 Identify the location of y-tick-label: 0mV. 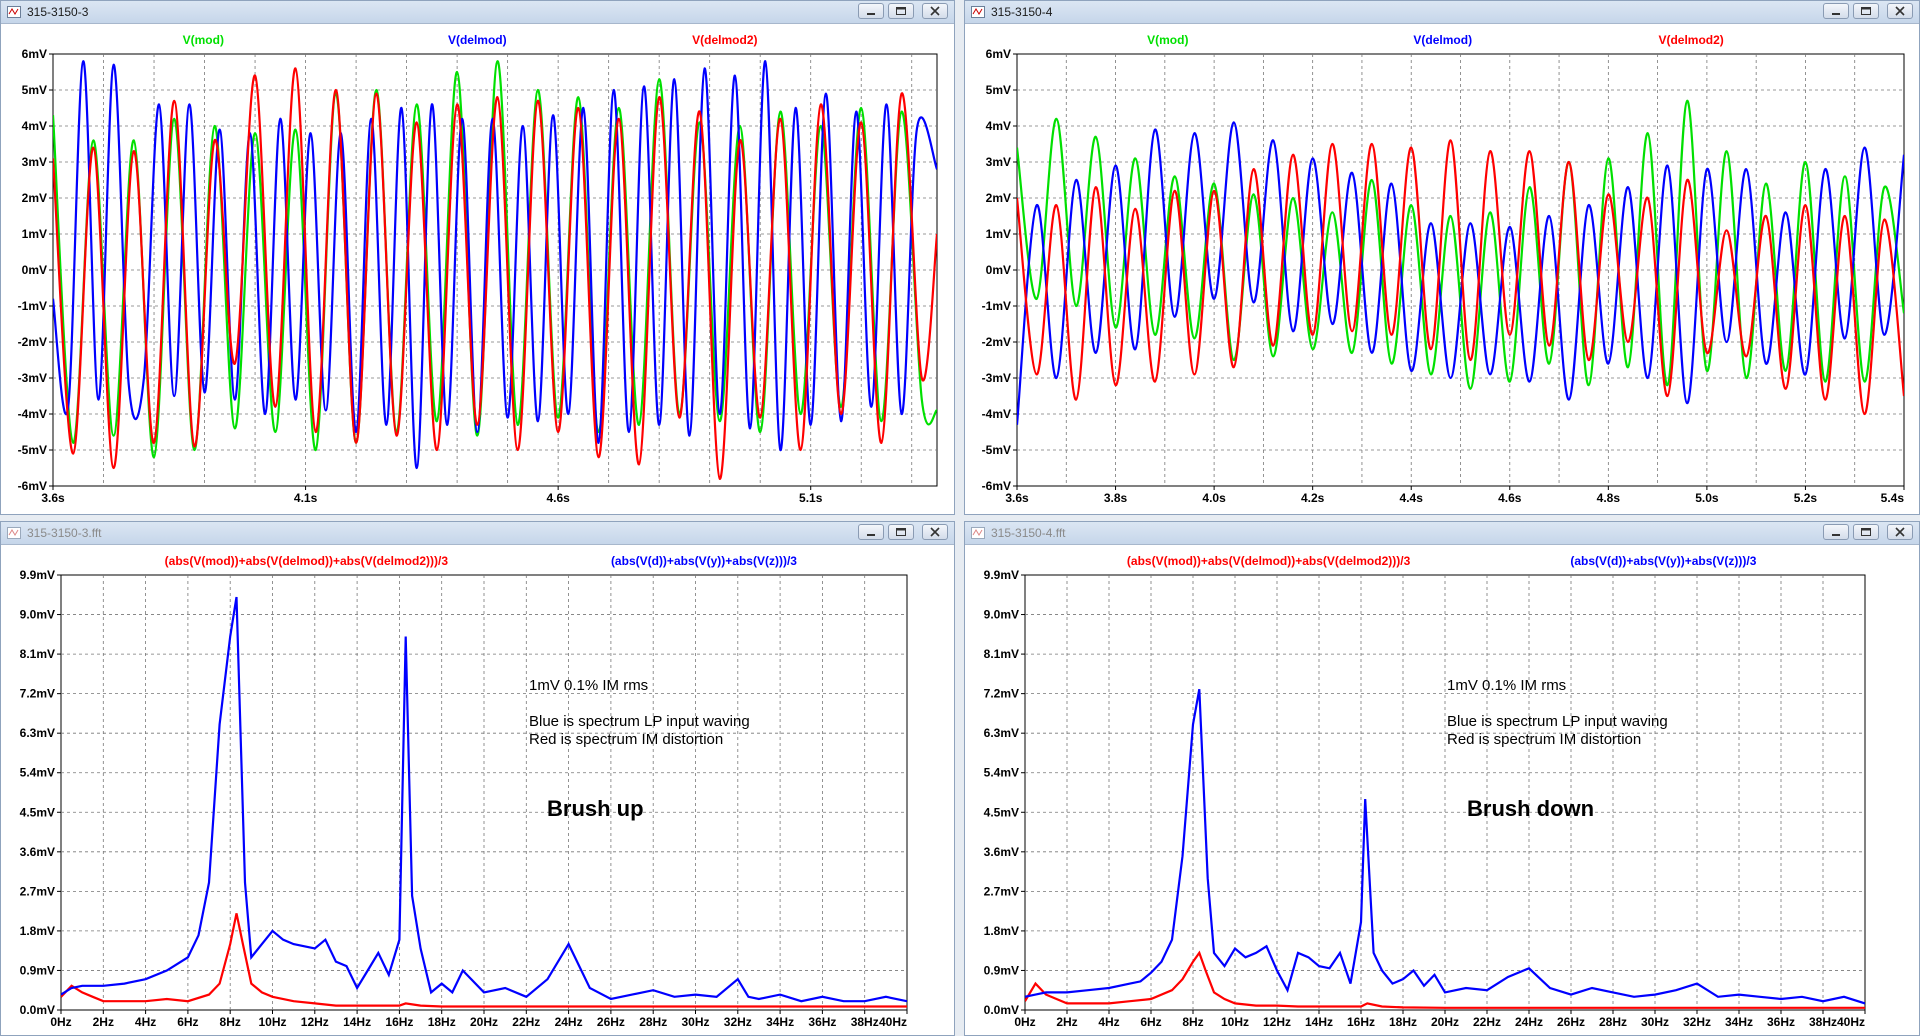
(34, 270).